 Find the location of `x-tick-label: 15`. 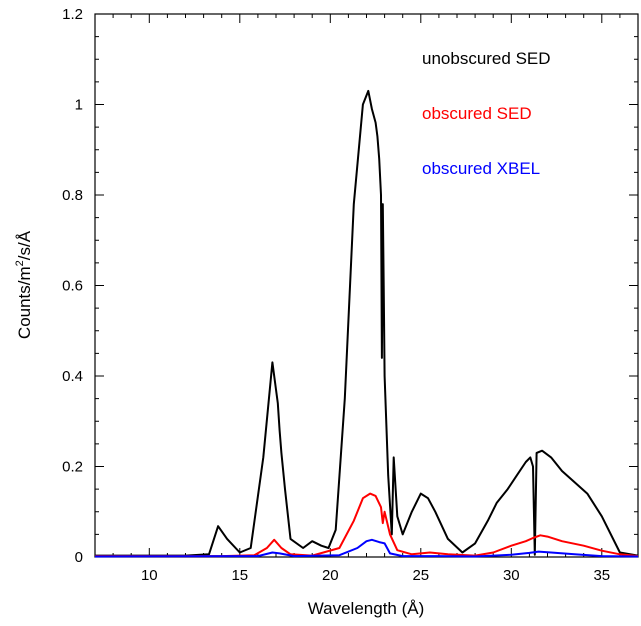

x-tick-label: 15 is located at coordinates (239, 575).